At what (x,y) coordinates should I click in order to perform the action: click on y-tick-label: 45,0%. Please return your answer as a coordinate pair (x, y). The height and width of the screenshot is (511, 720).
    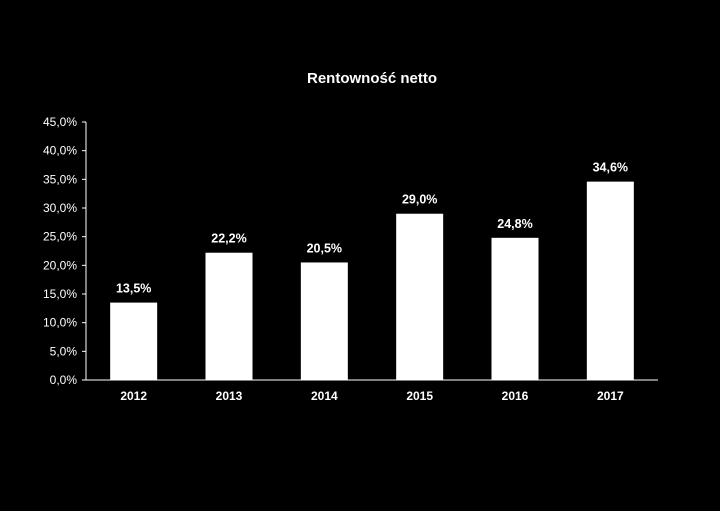
    Looking at the image, I should click on (60, 122).